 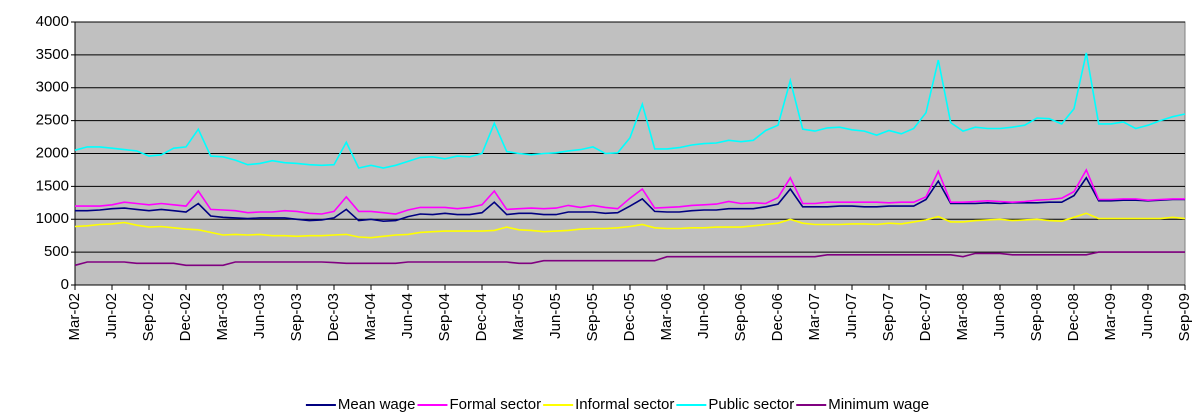 I want to click on legend-label: Formal sector, so click(x=495, y=404).